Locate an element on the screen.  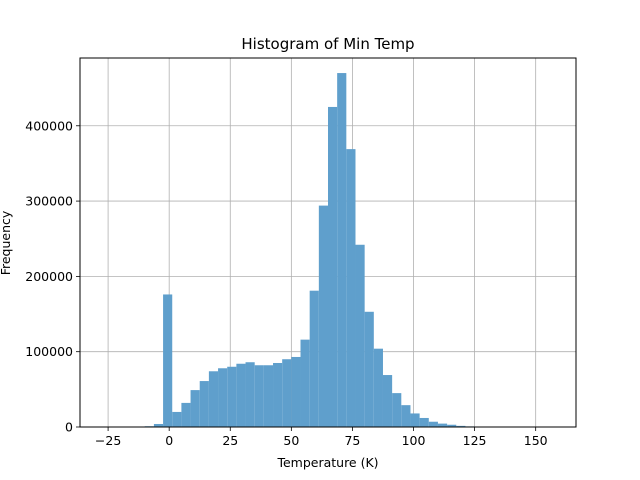
x-tick-label: 100 is located at coordinates (414, 440).